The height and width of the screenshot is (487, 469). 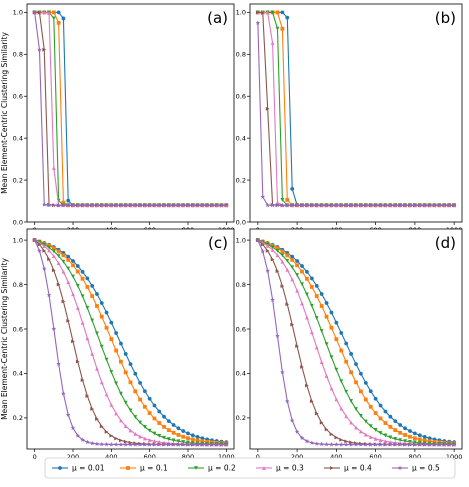 What do you see at coordinates (196, 468) in the screenshot?
I see `legend-marker` at bounding box center [196, 468].